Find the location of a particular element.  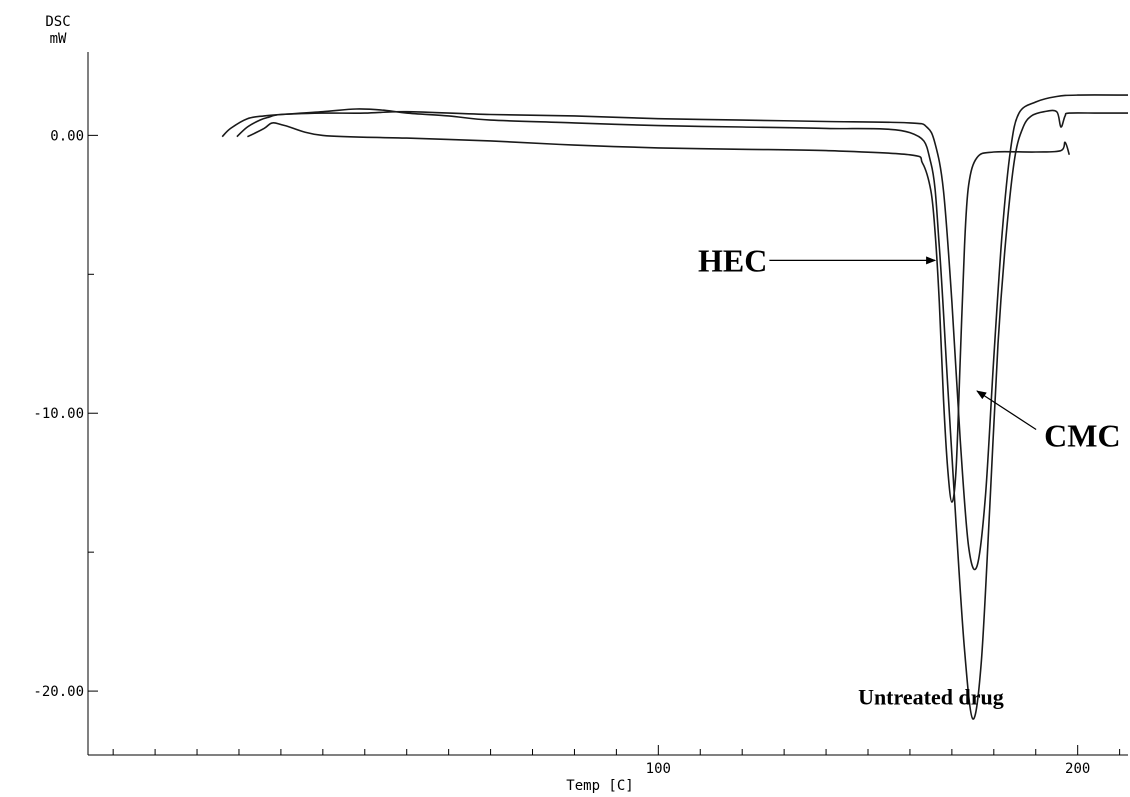

y-tick-label: 0.00 is located at coordinates (67, 136).